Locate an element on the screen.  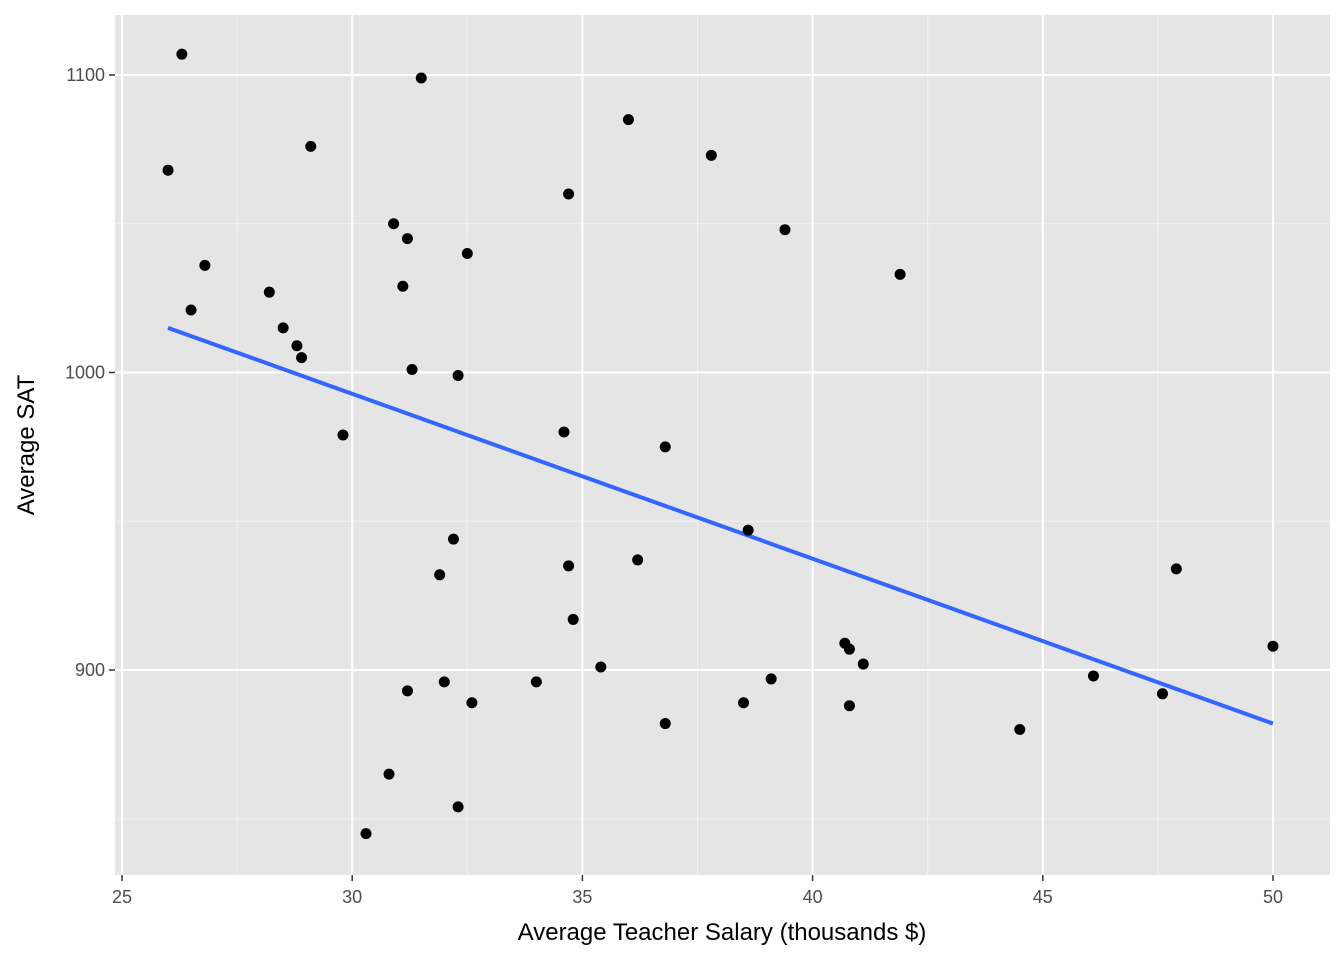
y-tick-label: 1000 is located at coordinates (85, 373).